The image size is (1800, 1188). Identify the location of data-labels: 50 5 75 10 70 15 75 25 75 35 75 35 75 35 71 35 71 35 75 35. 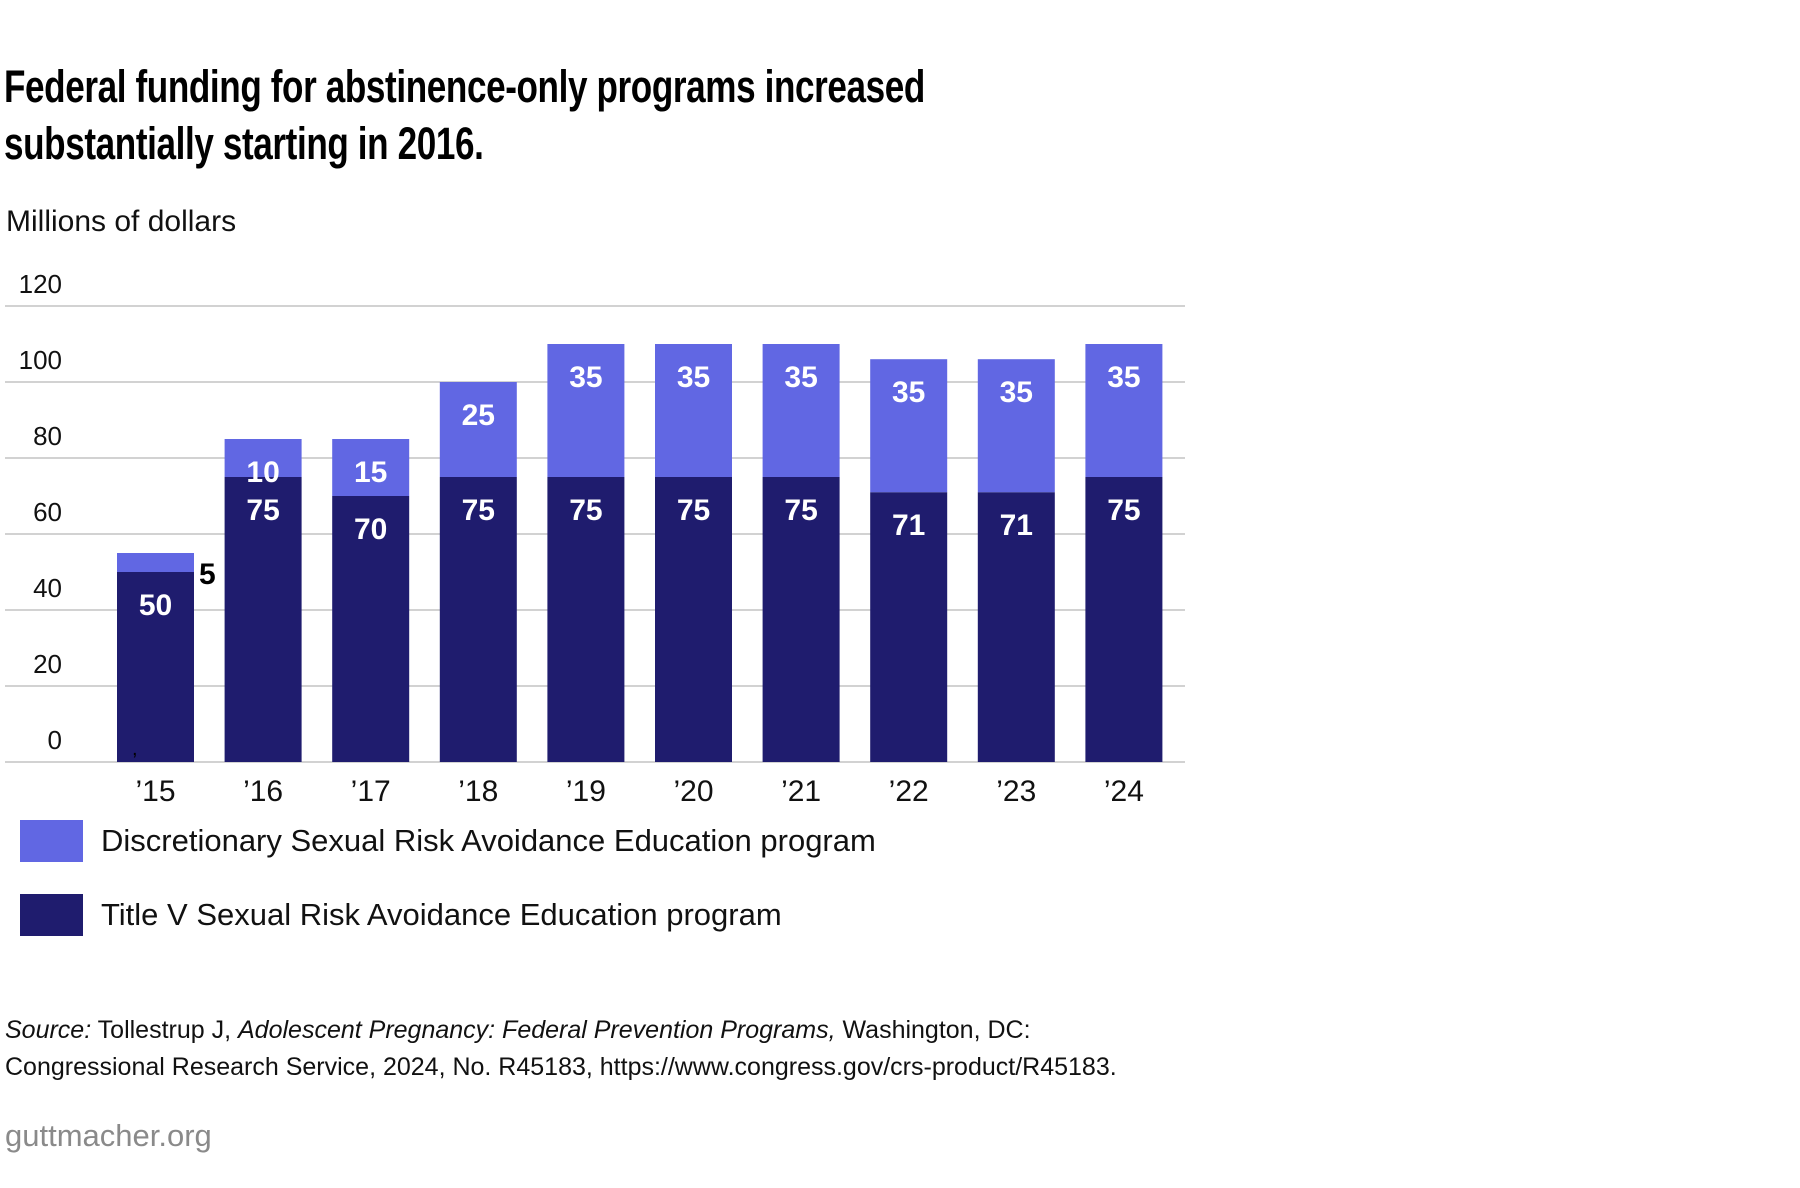
(640, 491).